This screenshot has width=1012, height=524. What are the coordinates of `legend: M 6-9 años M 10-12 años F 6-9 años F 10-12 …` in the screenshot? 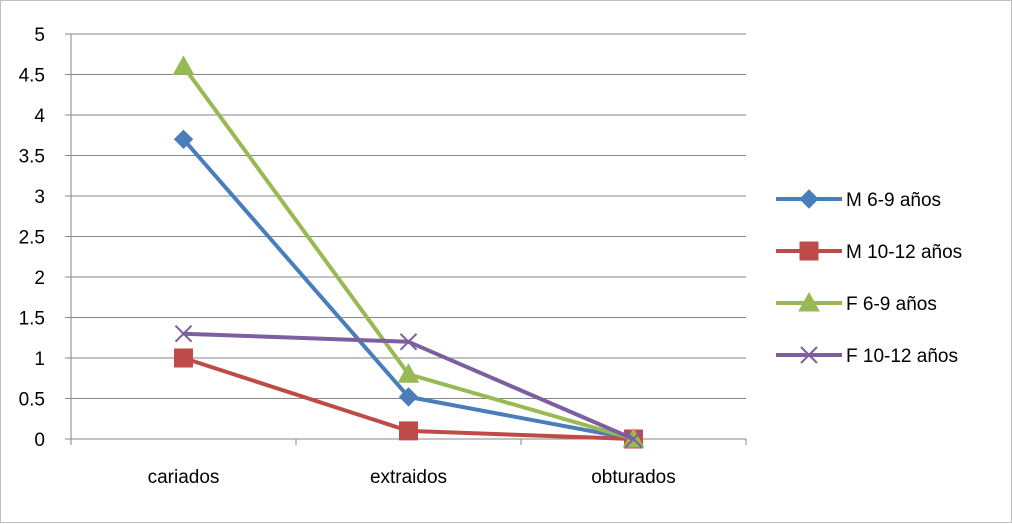 It's located at (869, 278).